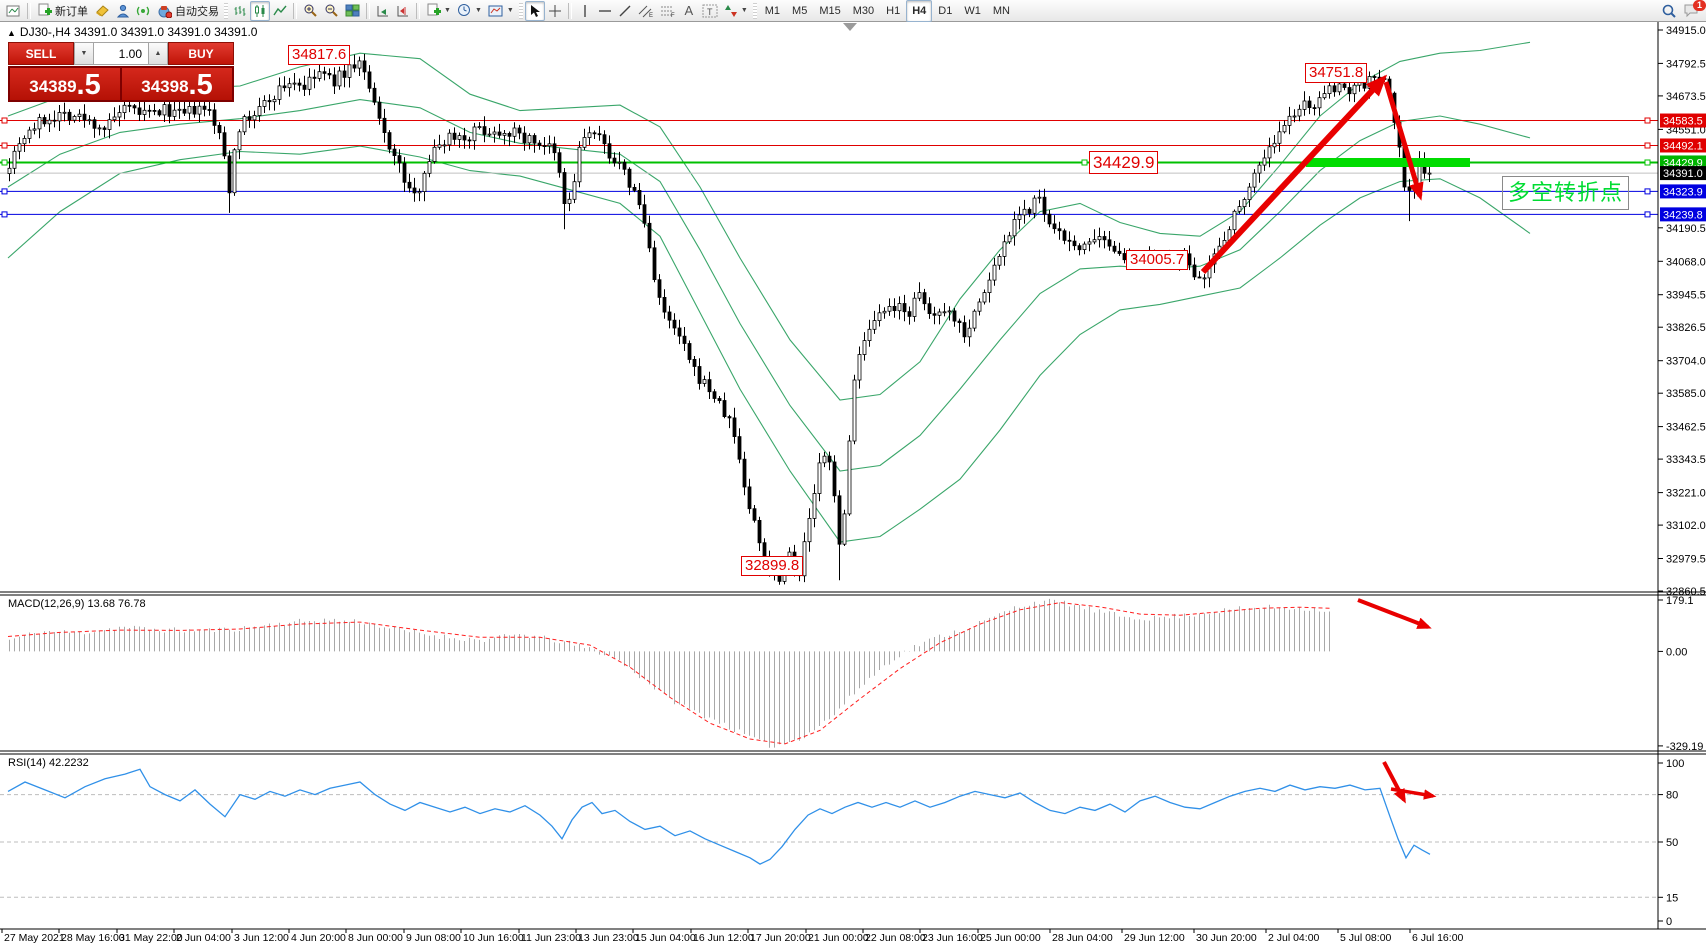 Image resolution: width=1706 pixels, height=945 pixels. What do you see at coordinates (177, 84) in the screenshot?
I see `buy-price-display: 34398.5` at bounding box center [177, 84].